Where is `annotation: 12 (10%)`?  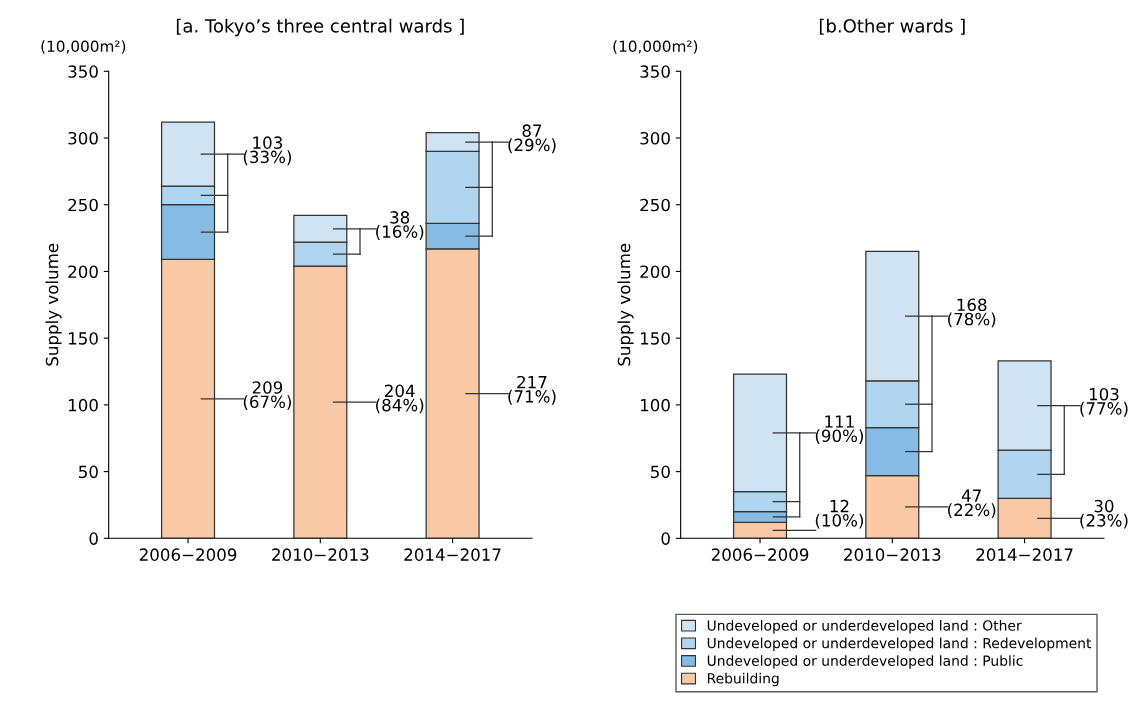
annotation: 12 (10%) is located at coordinates (839, 514).